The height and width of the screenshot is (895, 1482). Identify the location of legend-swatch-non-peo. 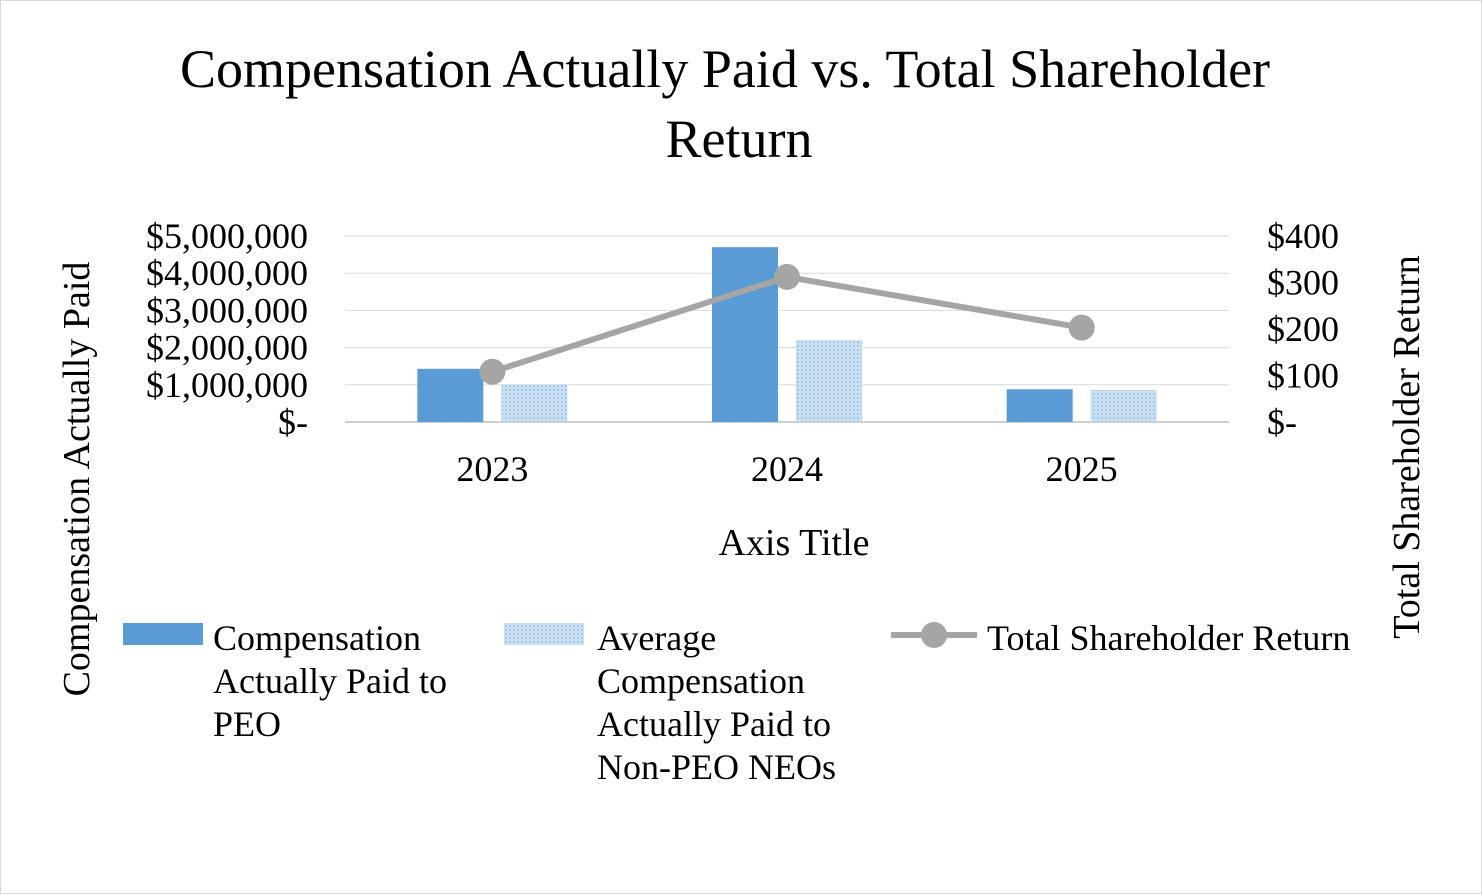
(544, 634).